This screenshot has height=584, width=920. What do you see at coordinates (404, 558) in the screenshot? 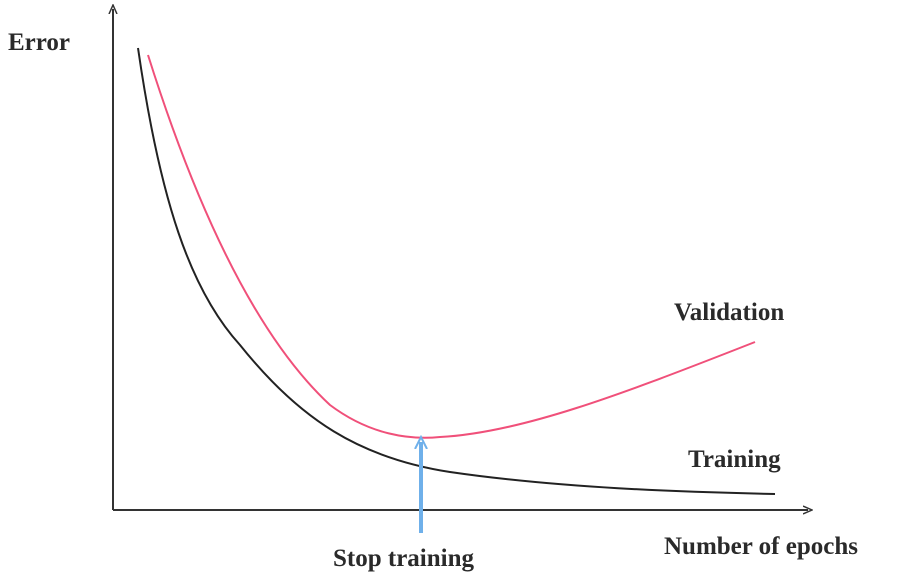
I see `stop-label: Stop training` at bounding box center [404, 558].